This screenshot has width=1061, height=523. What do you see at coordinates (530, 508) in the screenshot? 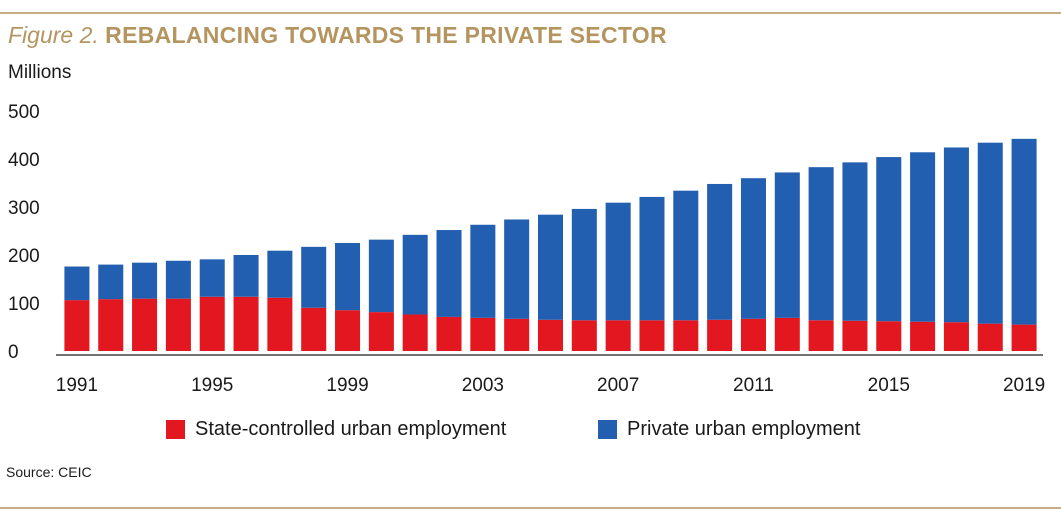
I see `bottom-rule` at bounding box center [530, 508].